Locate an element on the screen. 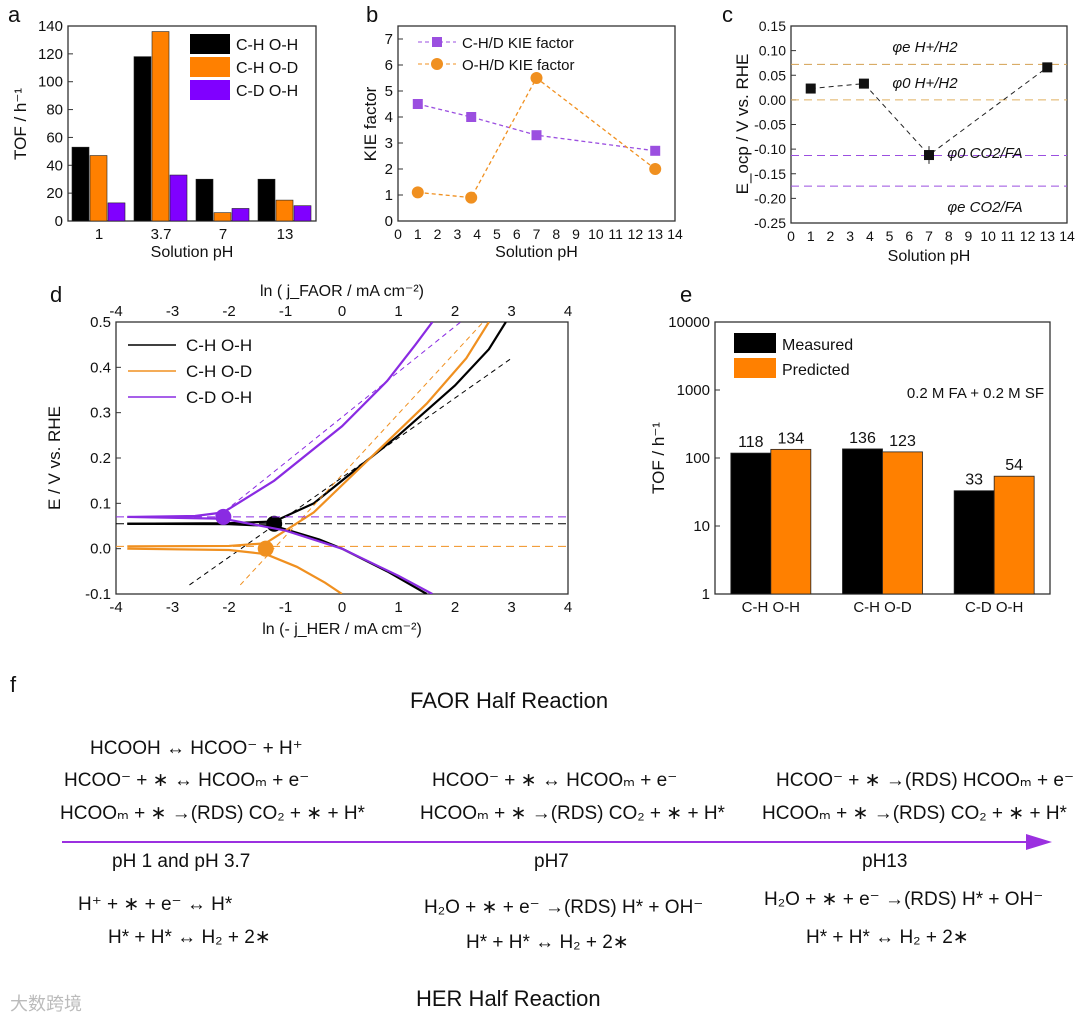 The height and width of the screenshot is (1021, 1080). watermark: 大数跨境 is located at coordinates (46, 1004).